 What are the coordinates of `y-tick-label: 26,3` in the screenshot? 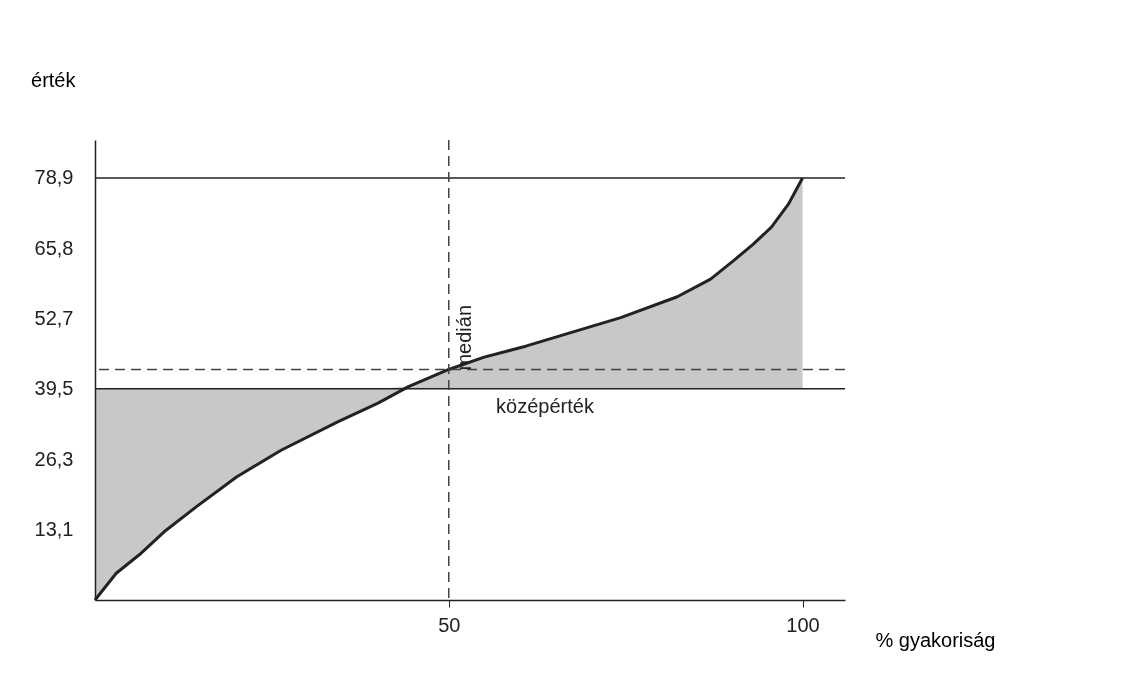 It's located at (54, 458).